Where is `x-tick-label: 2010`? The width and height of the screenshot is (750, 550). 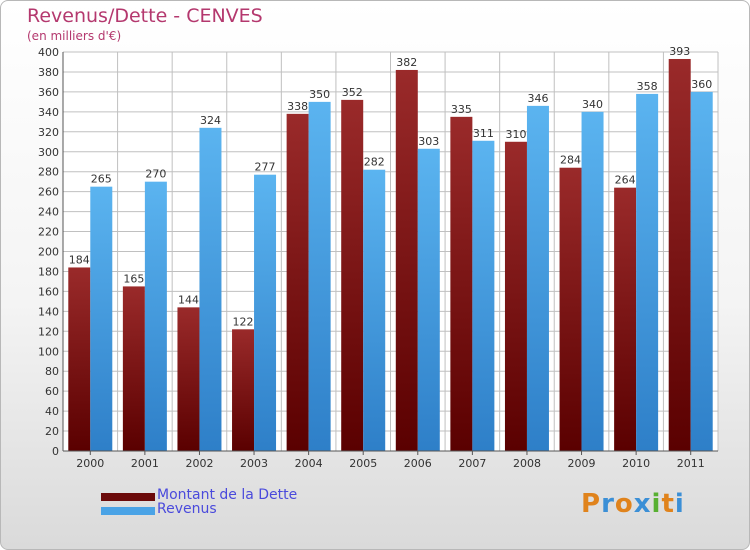
x-tick-label: 2010 is located at coordinates (636, 463).